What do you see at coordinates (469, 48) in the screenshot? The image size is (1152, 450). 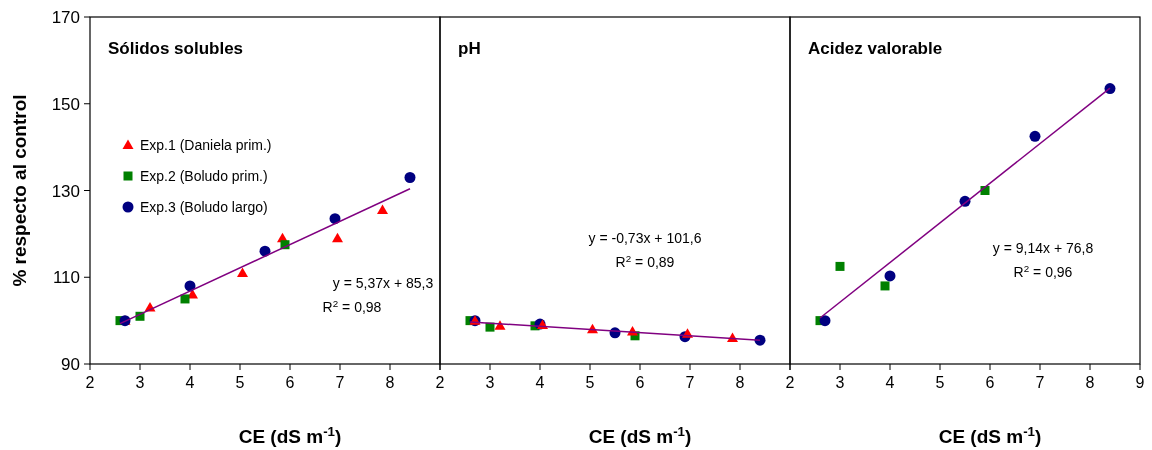 I see `text: pH` at bounding box center [469, 48].